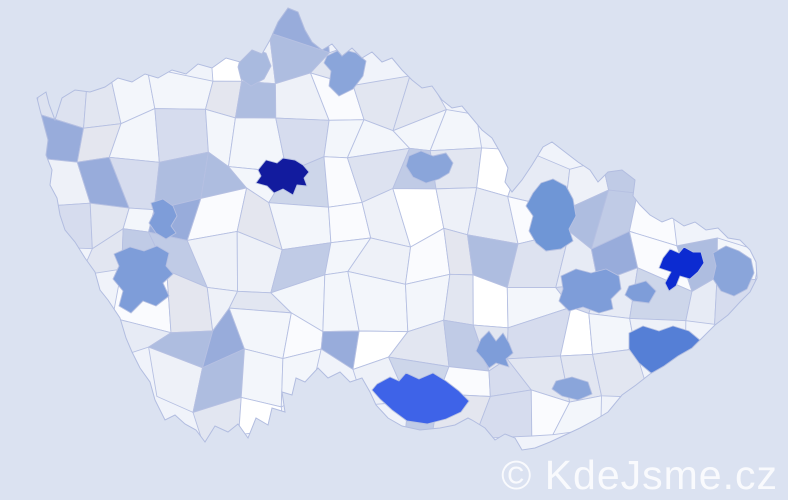 The height and width of the screenshot is (500, 788). What do you see at coordinates (282, 176) in the screenshot?
I see `district-prague-dark-navy` at bounding box center [282, 176].